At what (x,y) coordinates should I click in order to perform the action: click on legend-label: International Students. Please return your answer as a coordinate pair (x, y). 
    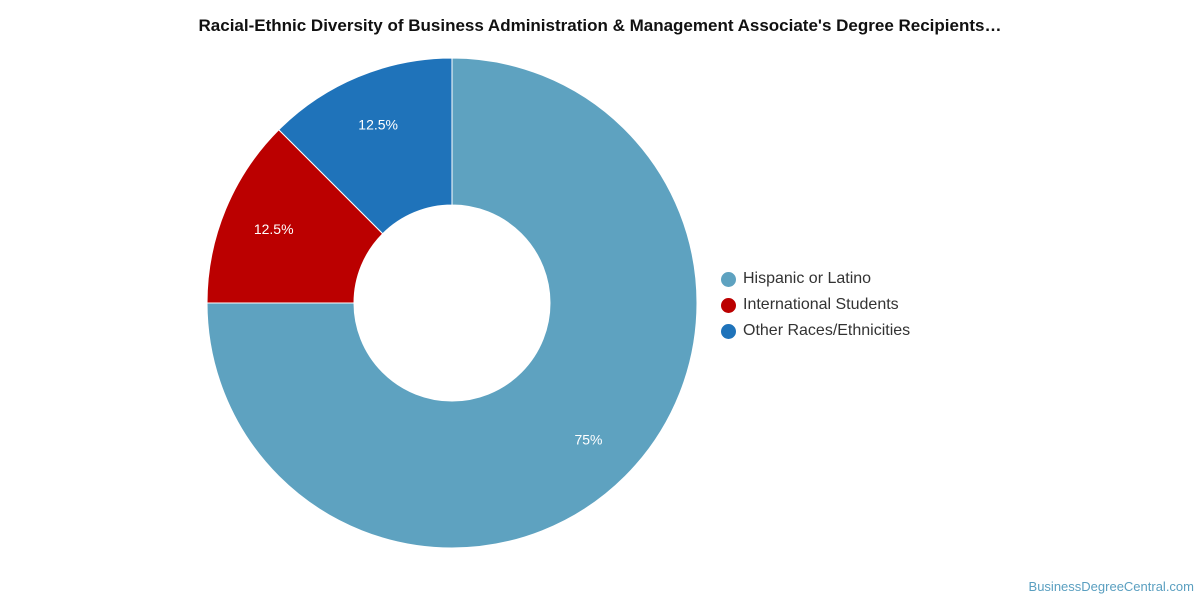
    Looking at the image, I should click on (821, 304).